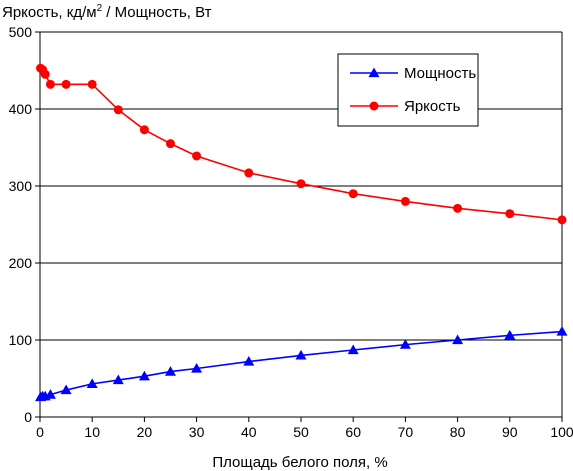 Image resolution: width=573 pixels, height=471 pixels. I want to click on y-tick-label: 200, so click(21, 263).